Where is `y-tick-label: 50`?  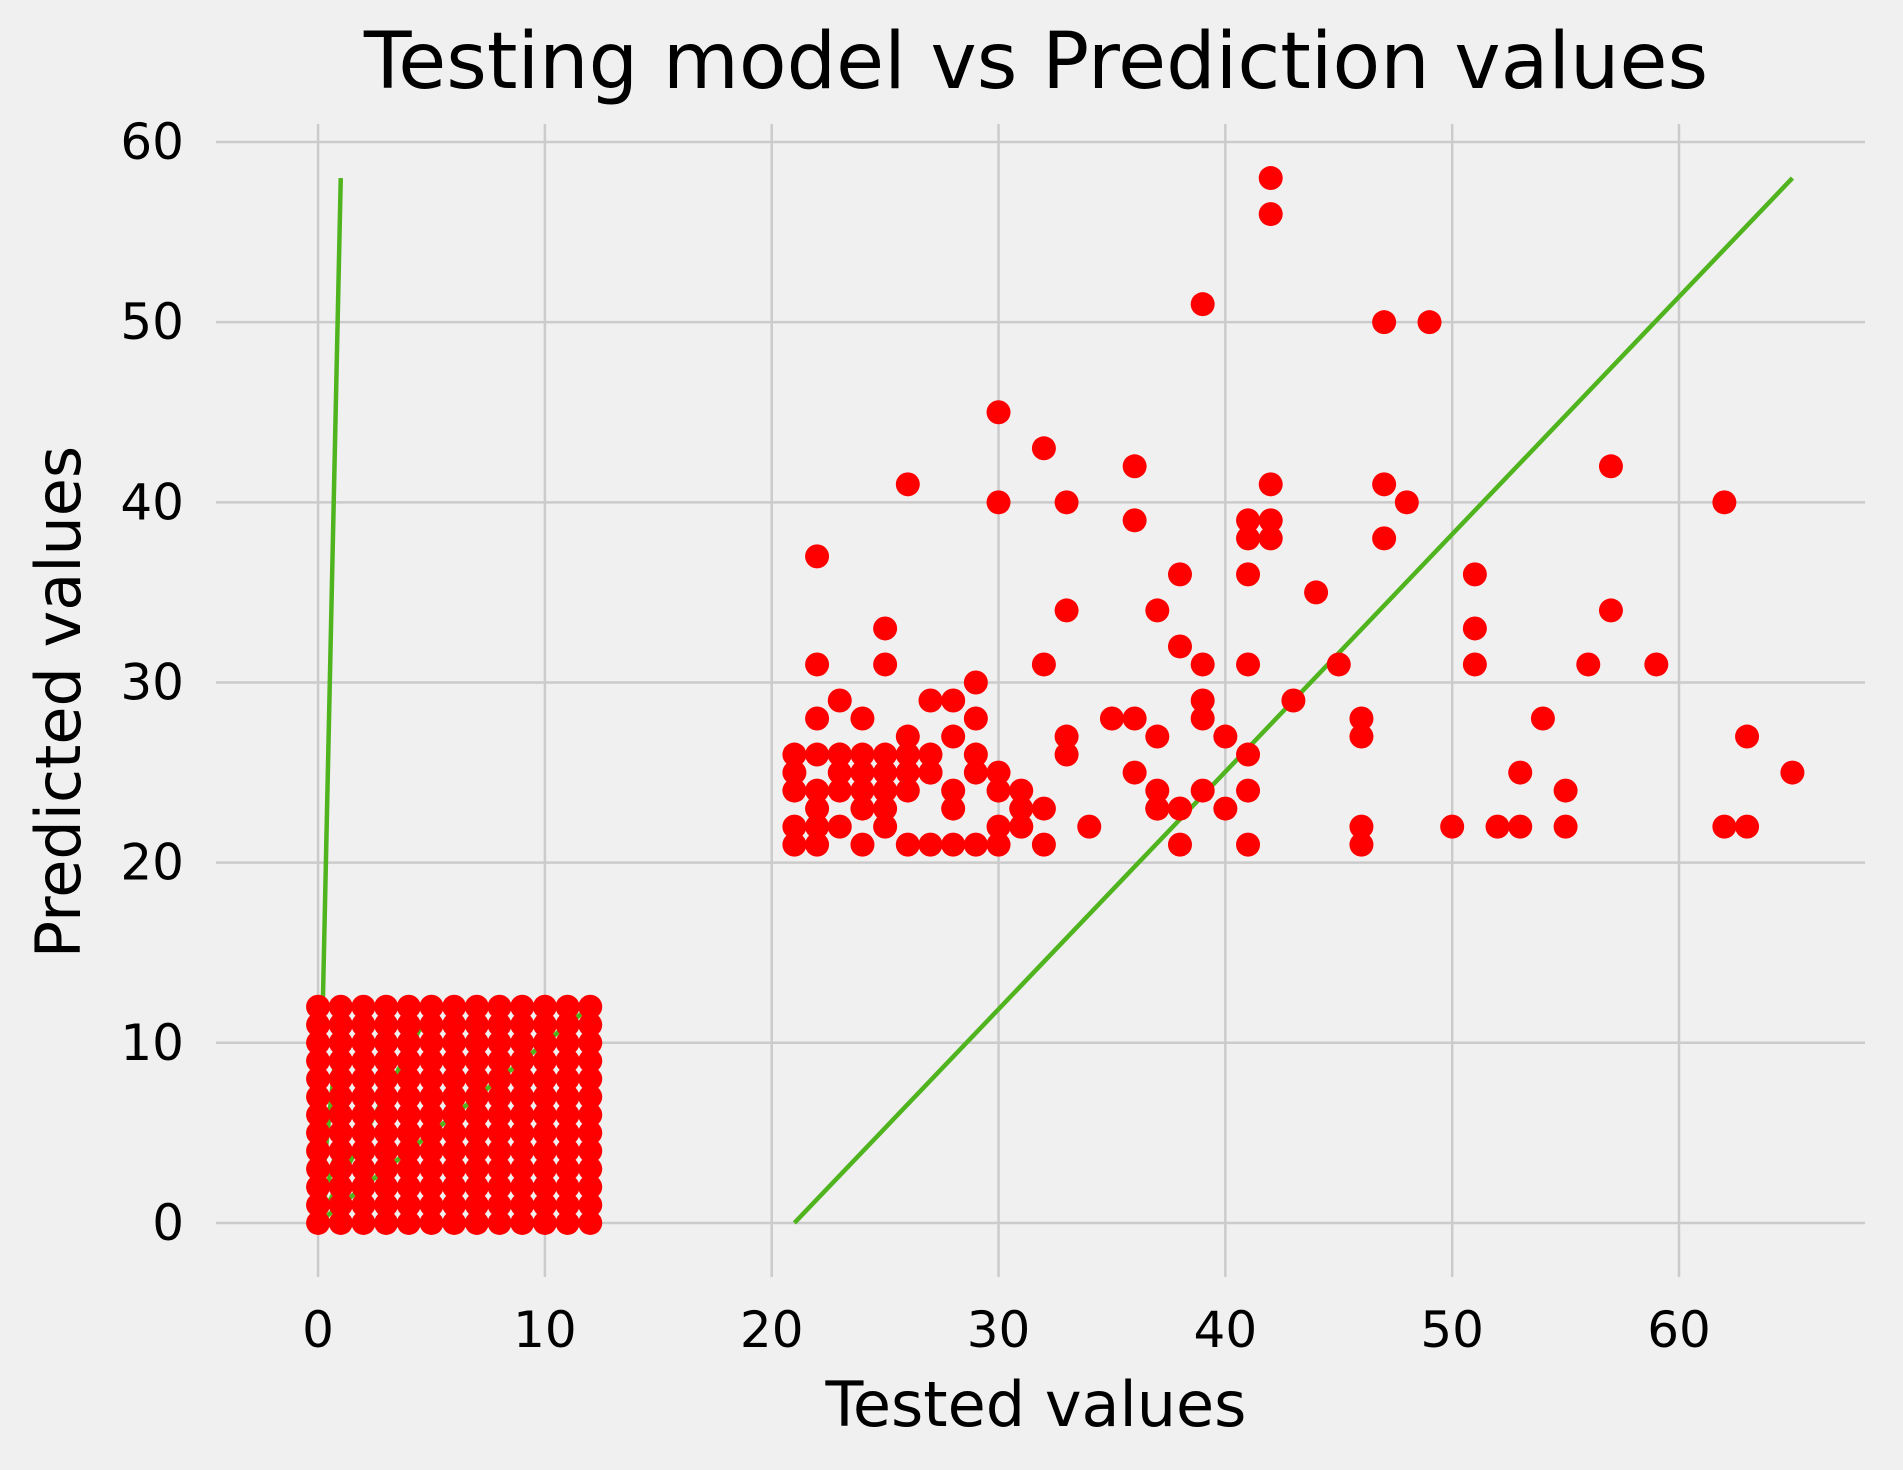
y-tick-label: 50 is located at coordinates (152, 322).